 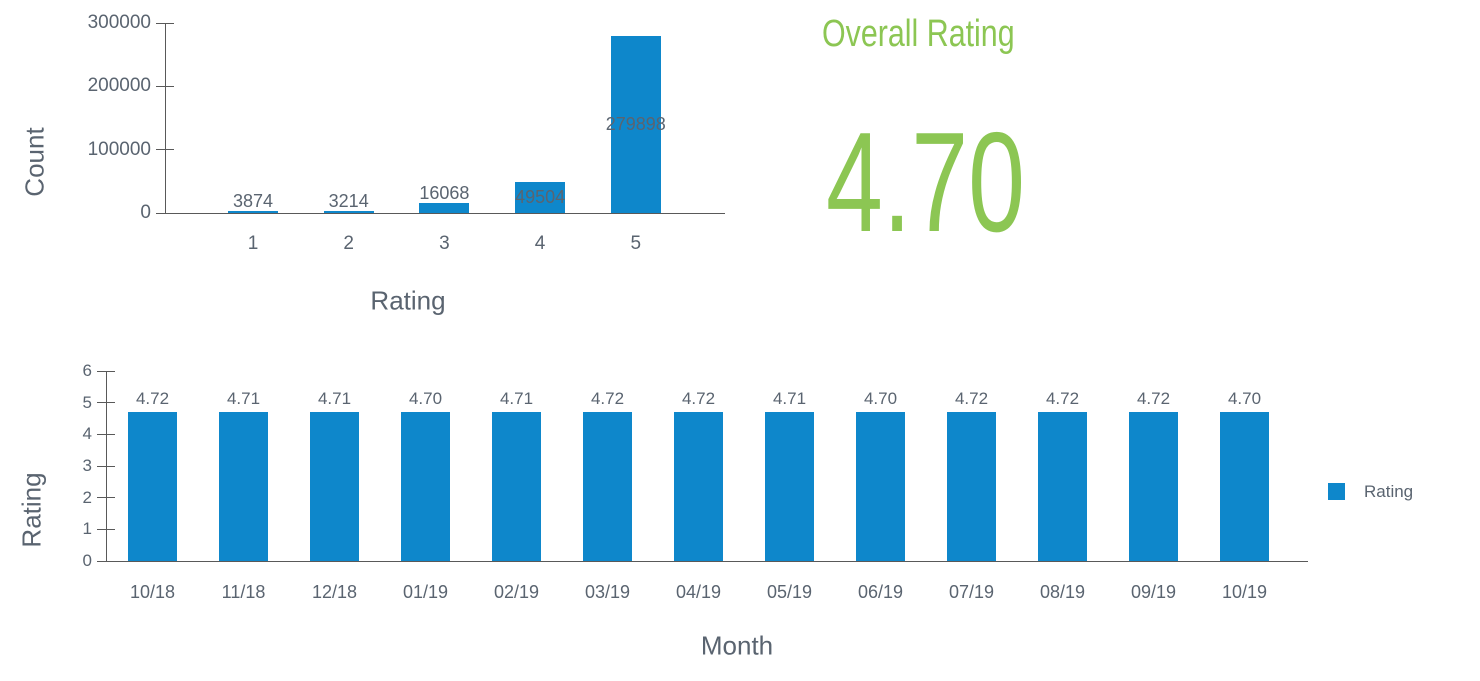 I want to click on bar-value-label: 3874, so click(x=253, y=200).